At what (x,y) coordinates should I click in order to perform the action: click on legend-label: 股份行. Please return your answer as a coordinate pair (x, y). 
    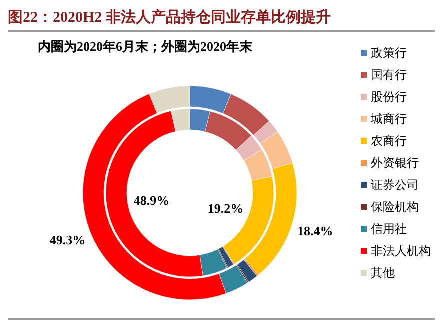
    Looking at the image, I should click on (389, 97).